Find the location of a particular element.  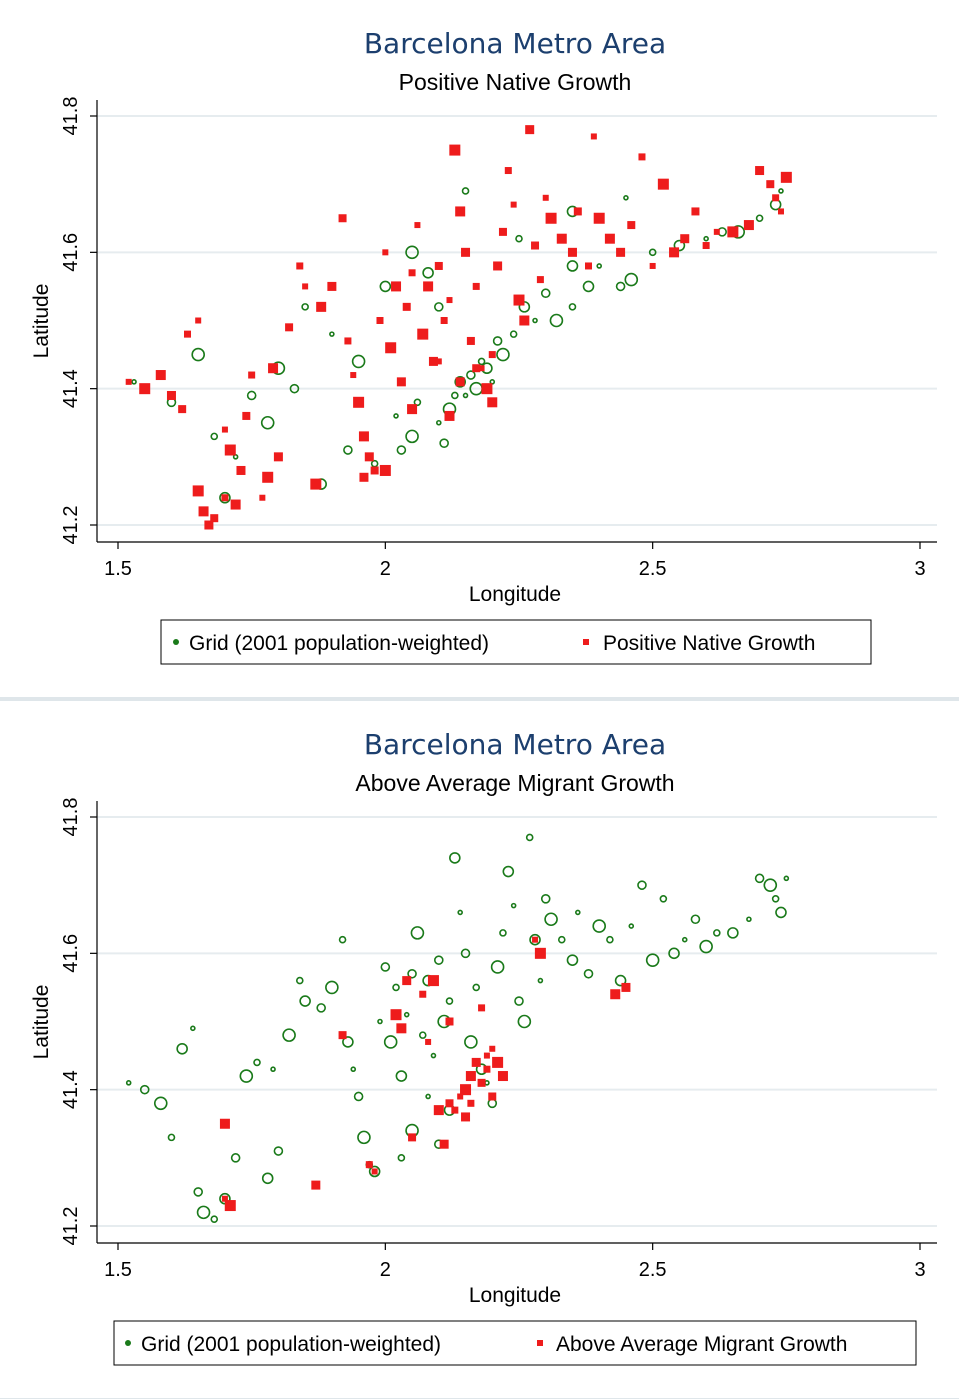

y-axis-title: Latitude is located at coordinates (41, 1022).